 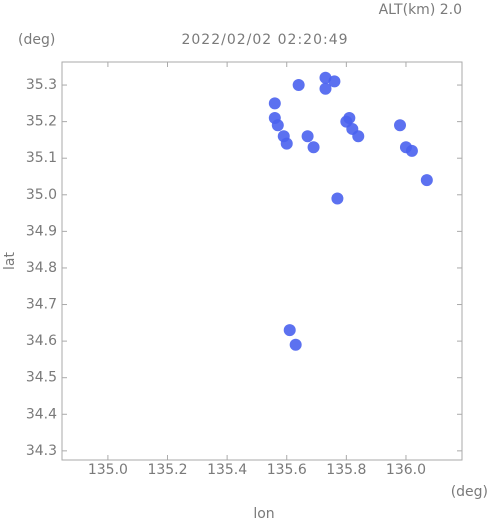 What do you see at coordinates (41, 305) in the screenshot?
I see `y-tick-label: 34.7` at bounding box center [41, 305].